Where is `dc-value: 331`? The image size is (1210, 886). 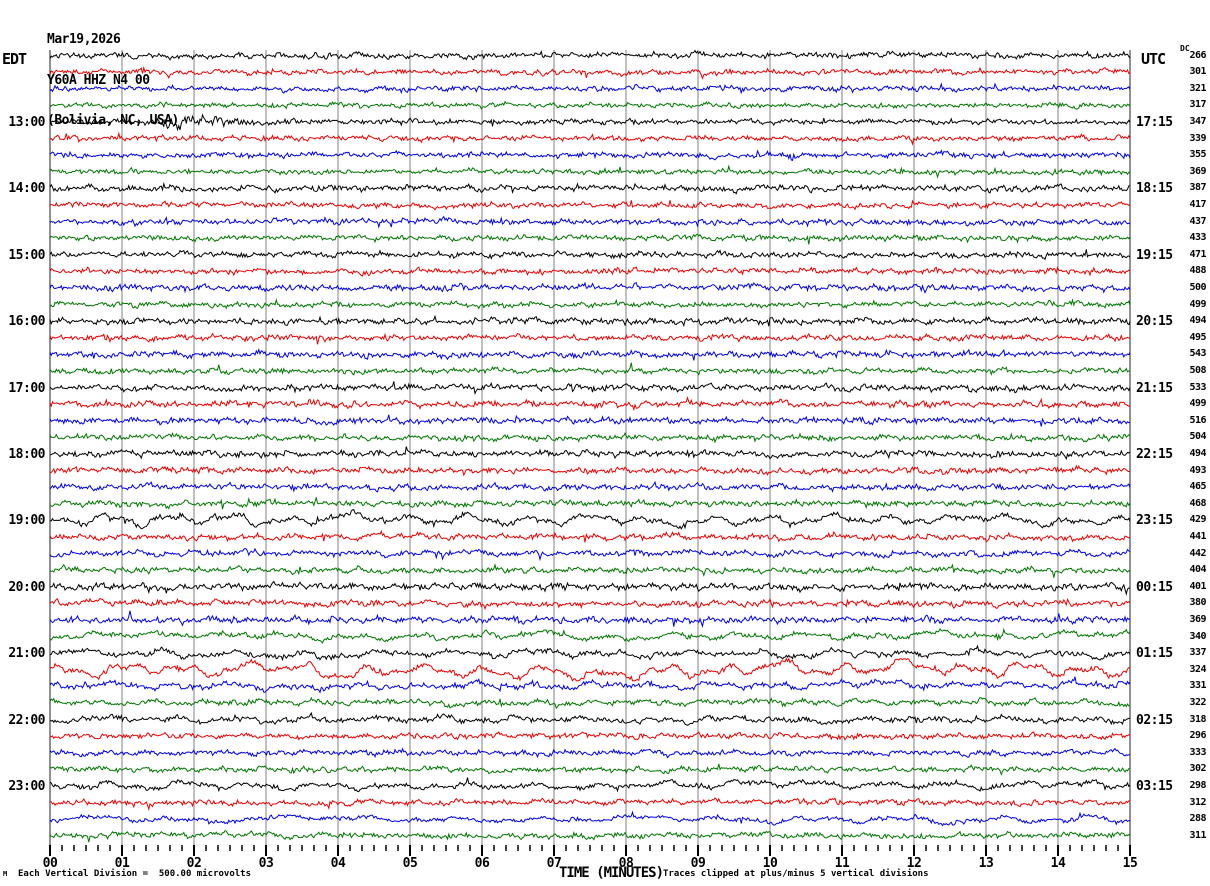
dc-value: 331 is located at coordinates (1197, 686).